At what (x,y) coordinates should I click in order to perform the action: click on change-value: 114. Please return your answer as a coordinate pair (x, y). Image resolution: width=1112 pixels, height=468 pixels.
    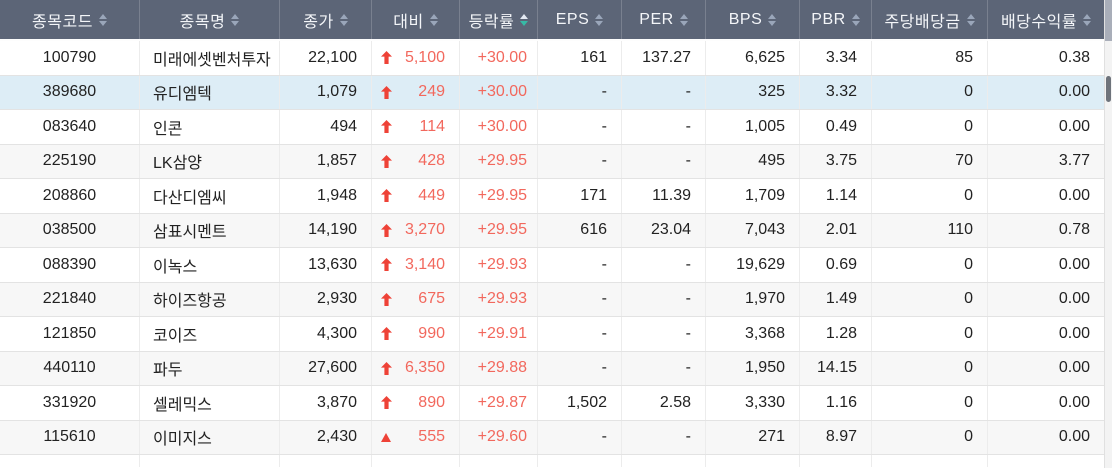
    Looking at the image, I should click on (432, 126).